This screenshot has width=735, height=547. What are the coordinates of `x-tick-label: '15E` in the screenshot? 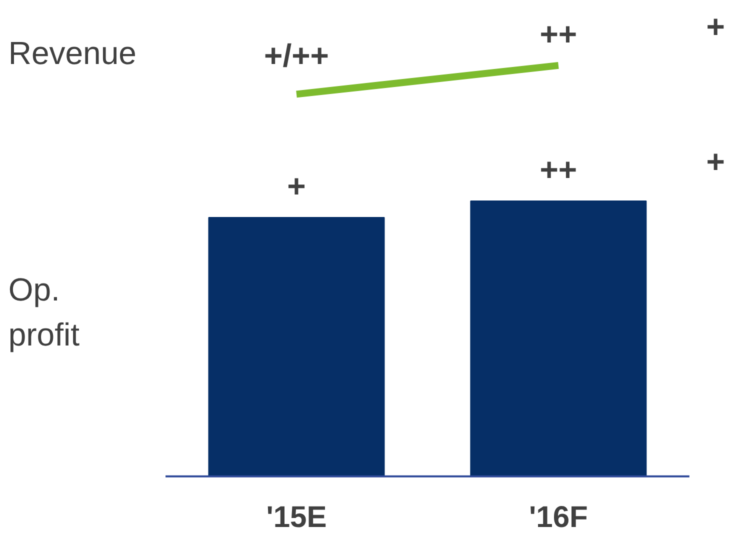 It's located at (296, 517).